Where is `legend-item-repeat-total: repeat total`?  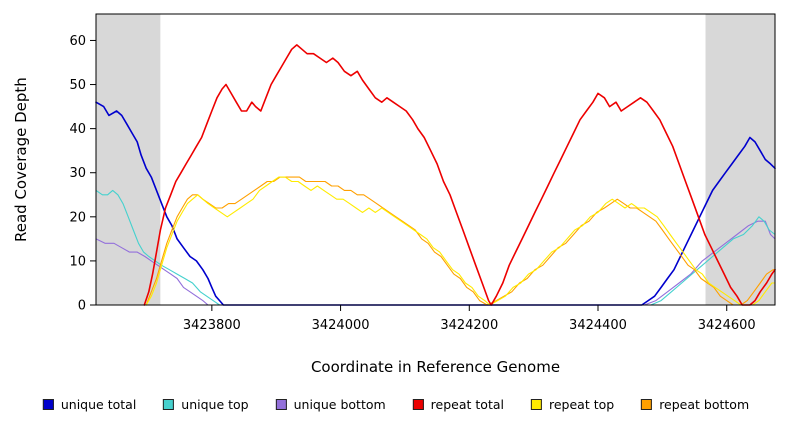
legend-item-repeat-total: repeat total is located at coordinates (458, 404).